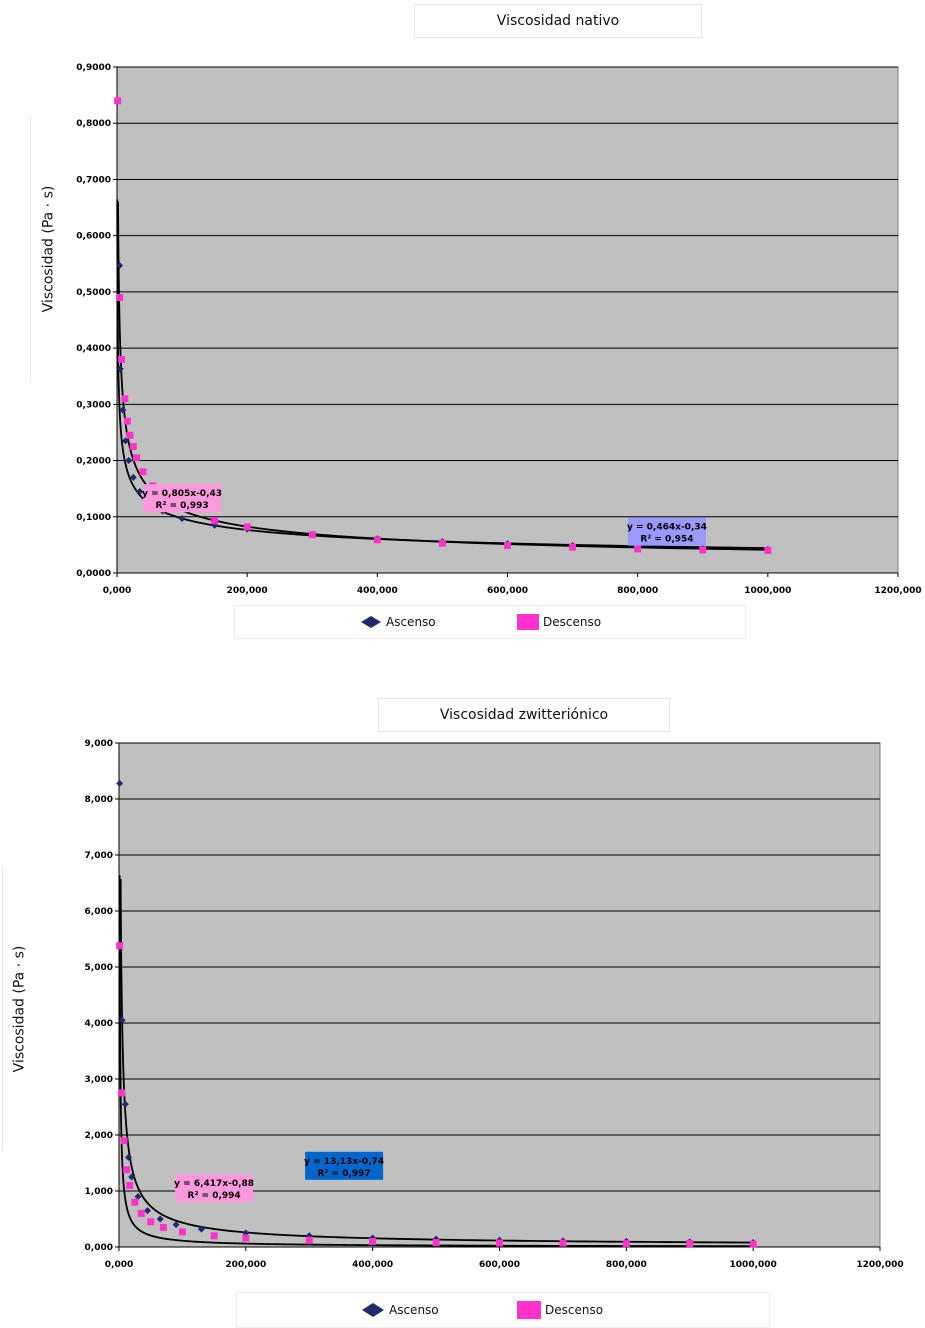  What do you see at coordinates (182, 494) in the screenshot?
I see `trendline-equation: y = 0,805x-0,43` at bounding box center [182, 494].